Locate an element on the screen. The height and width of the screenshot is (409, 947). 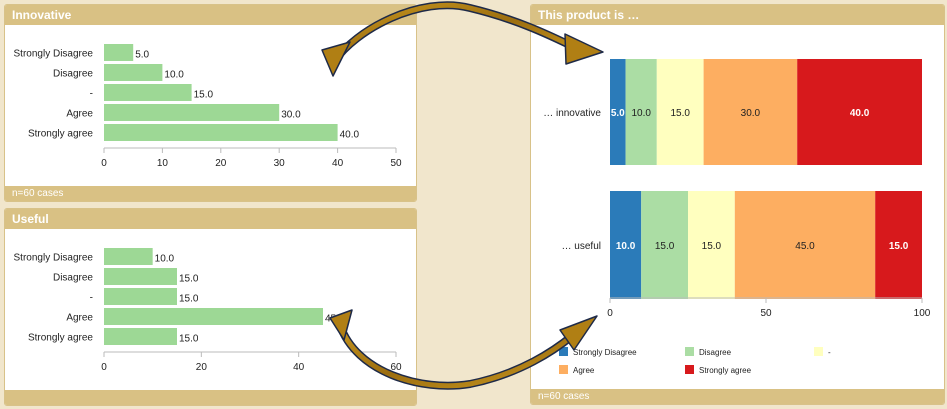
segment-label: 30.0 is located at coordinates (751, 113).